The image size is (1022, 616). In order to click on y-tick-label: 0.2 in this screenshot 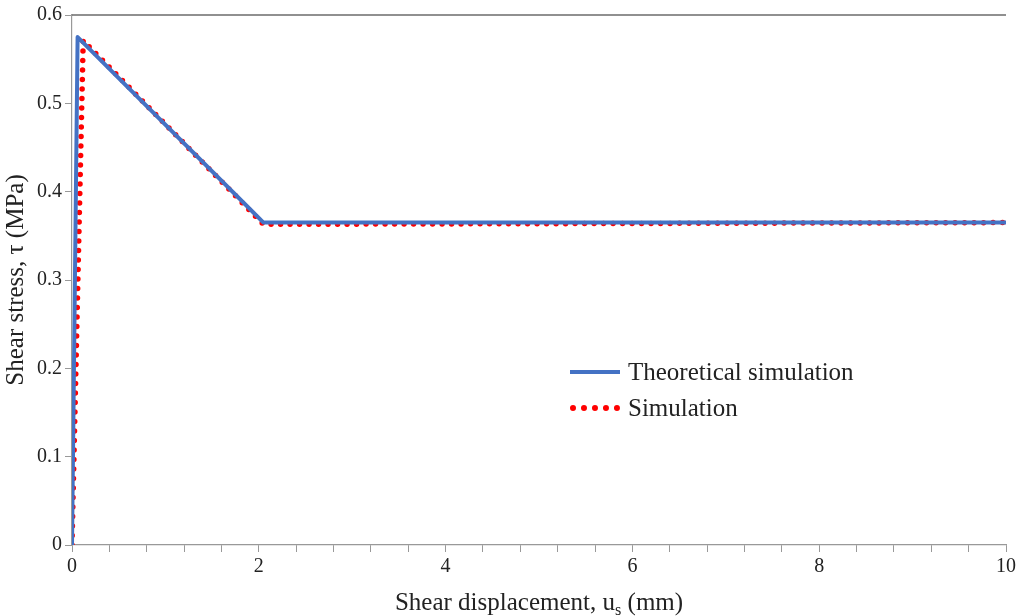, I will do `click(49, 366)`.